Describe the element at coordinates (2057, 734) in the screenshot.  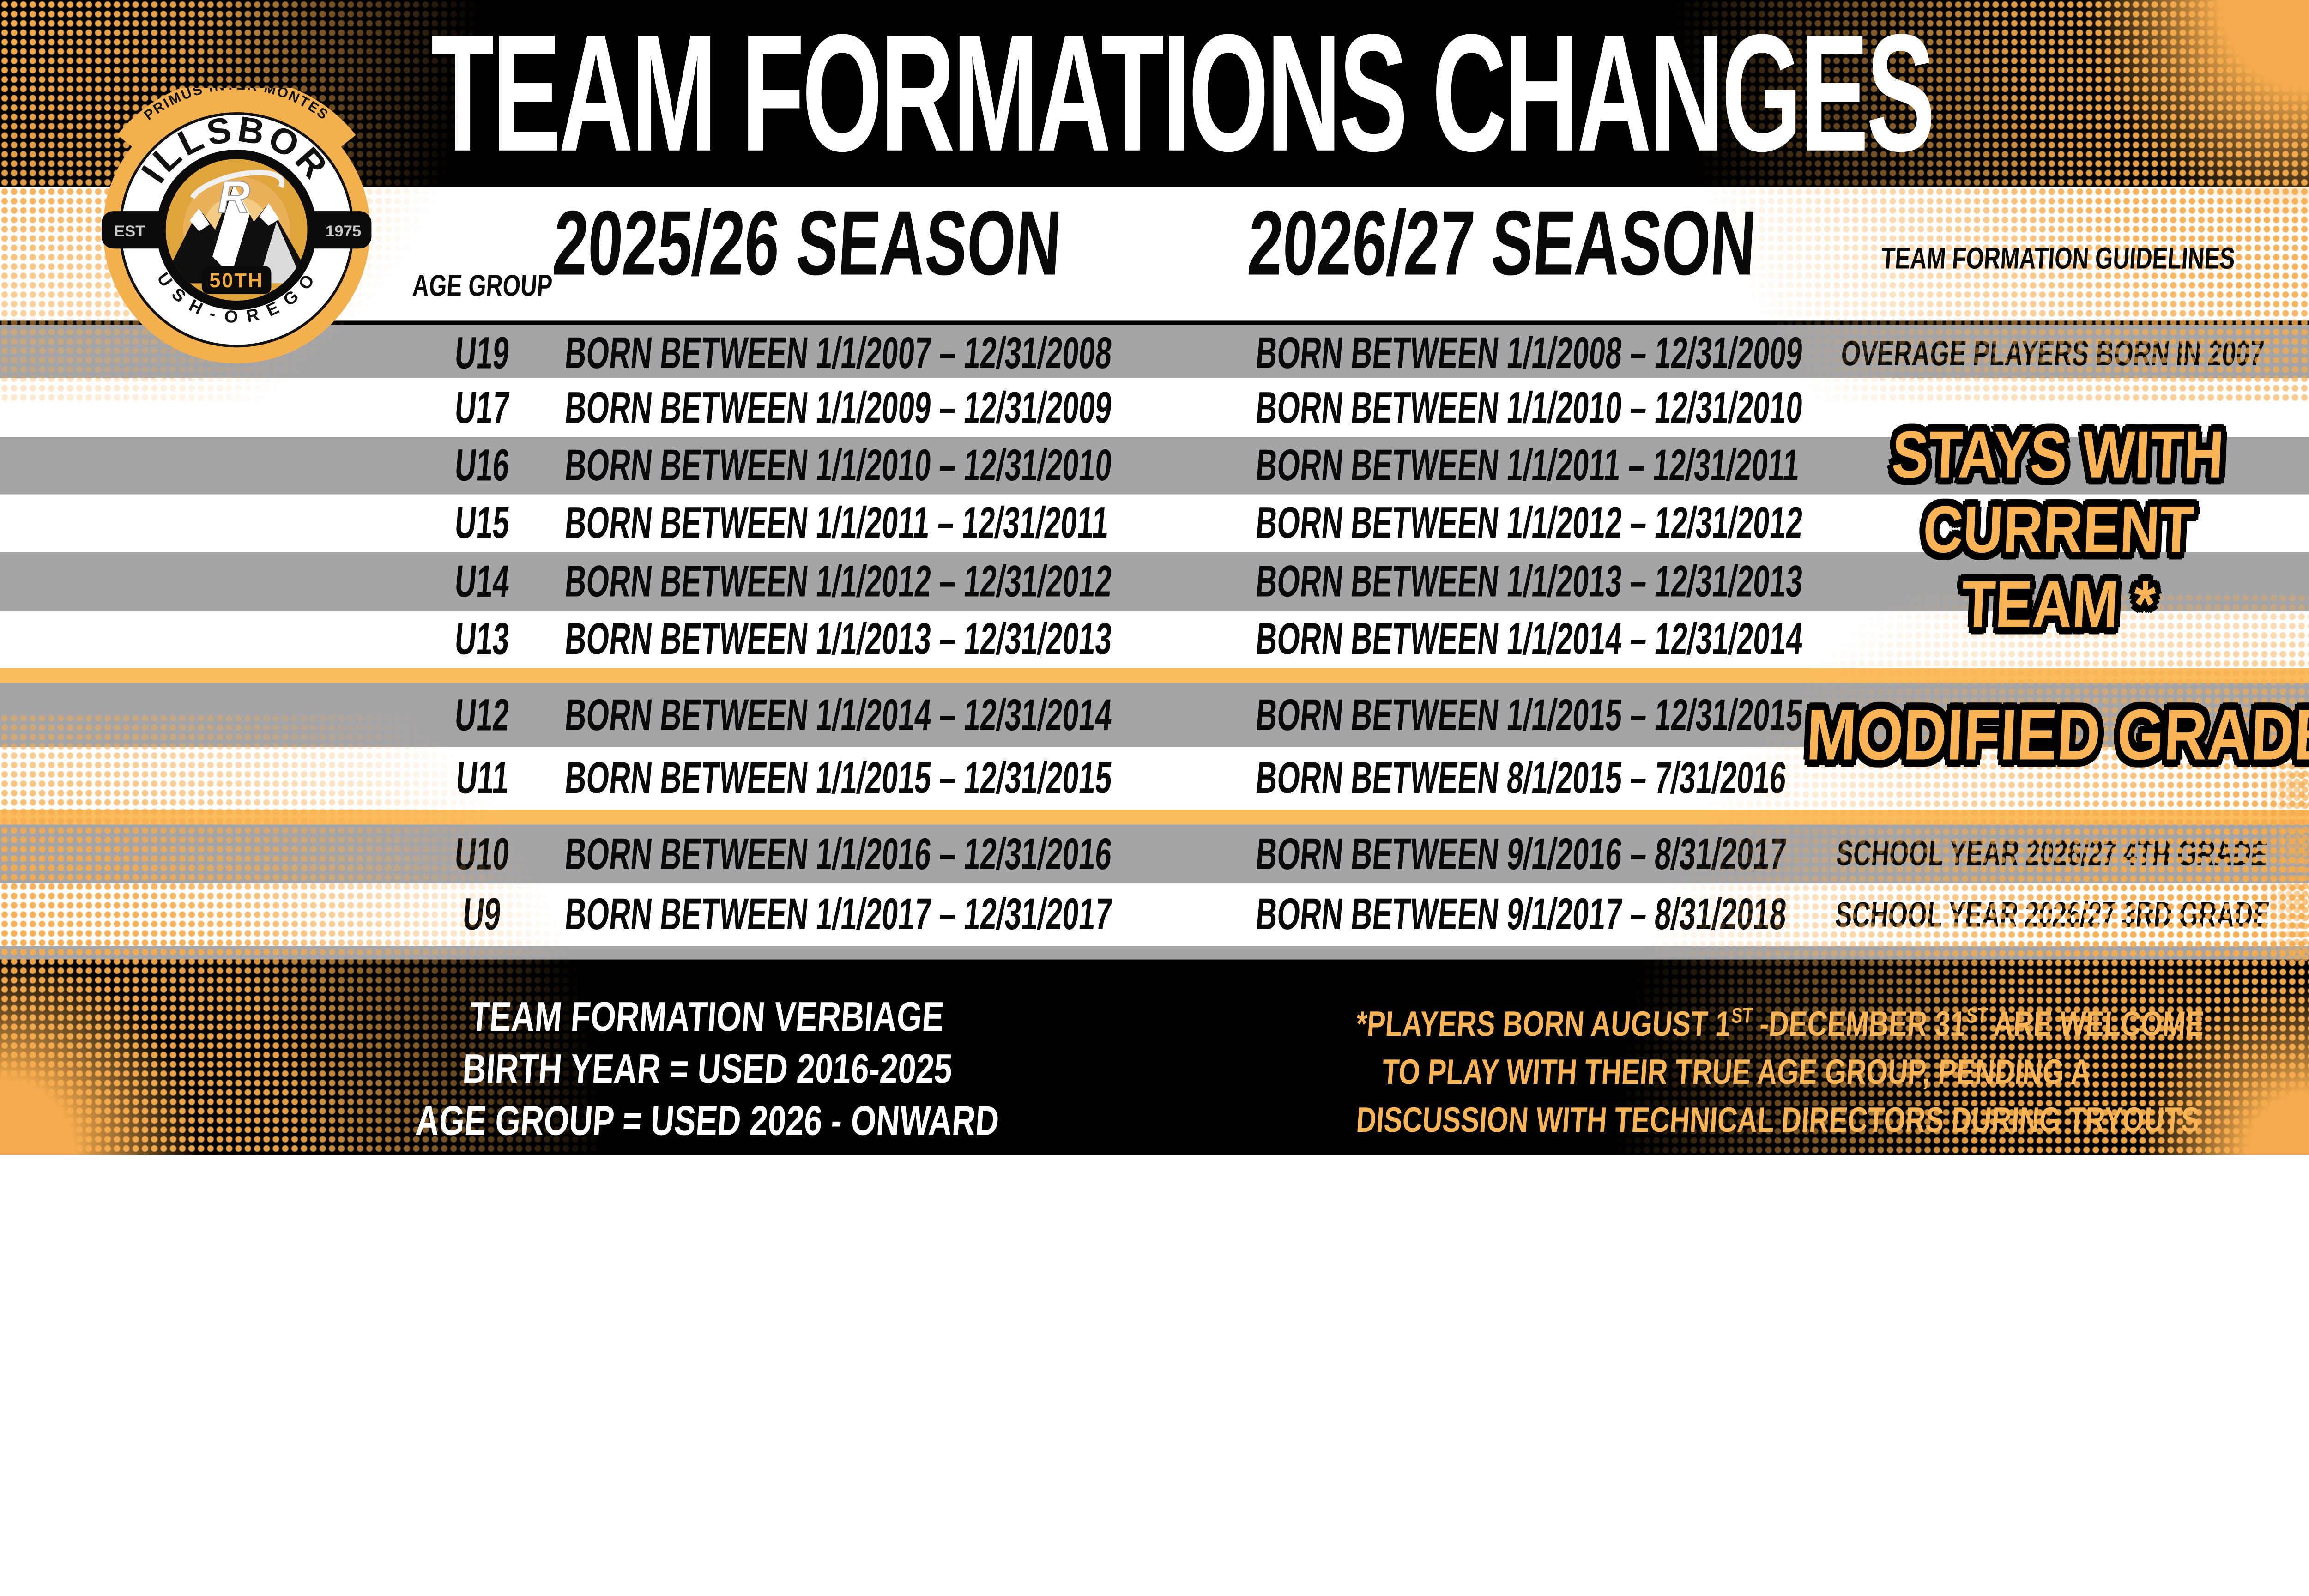
I see `modified-grade-badge: MODIFIED GRADE` at that location.